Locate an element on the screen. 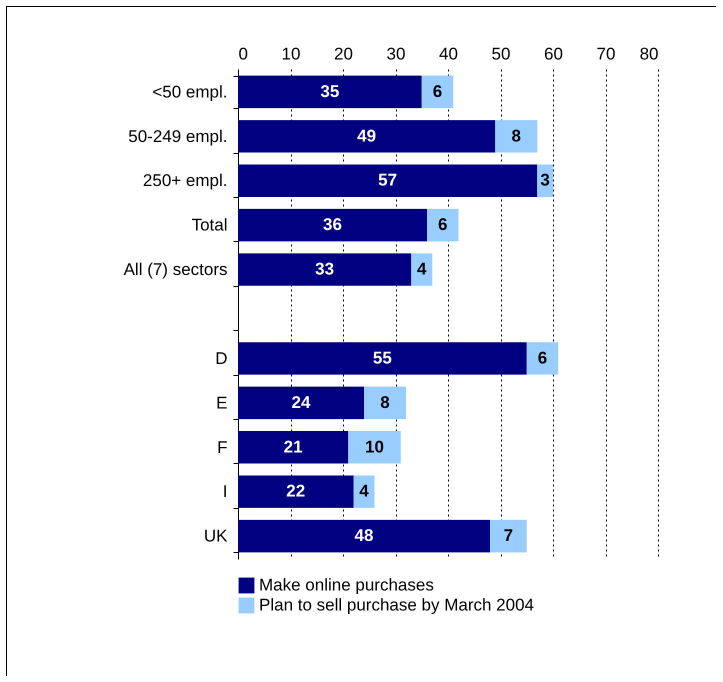  y-tick-label: 250+ empl. is located at coordinates (185, 180).